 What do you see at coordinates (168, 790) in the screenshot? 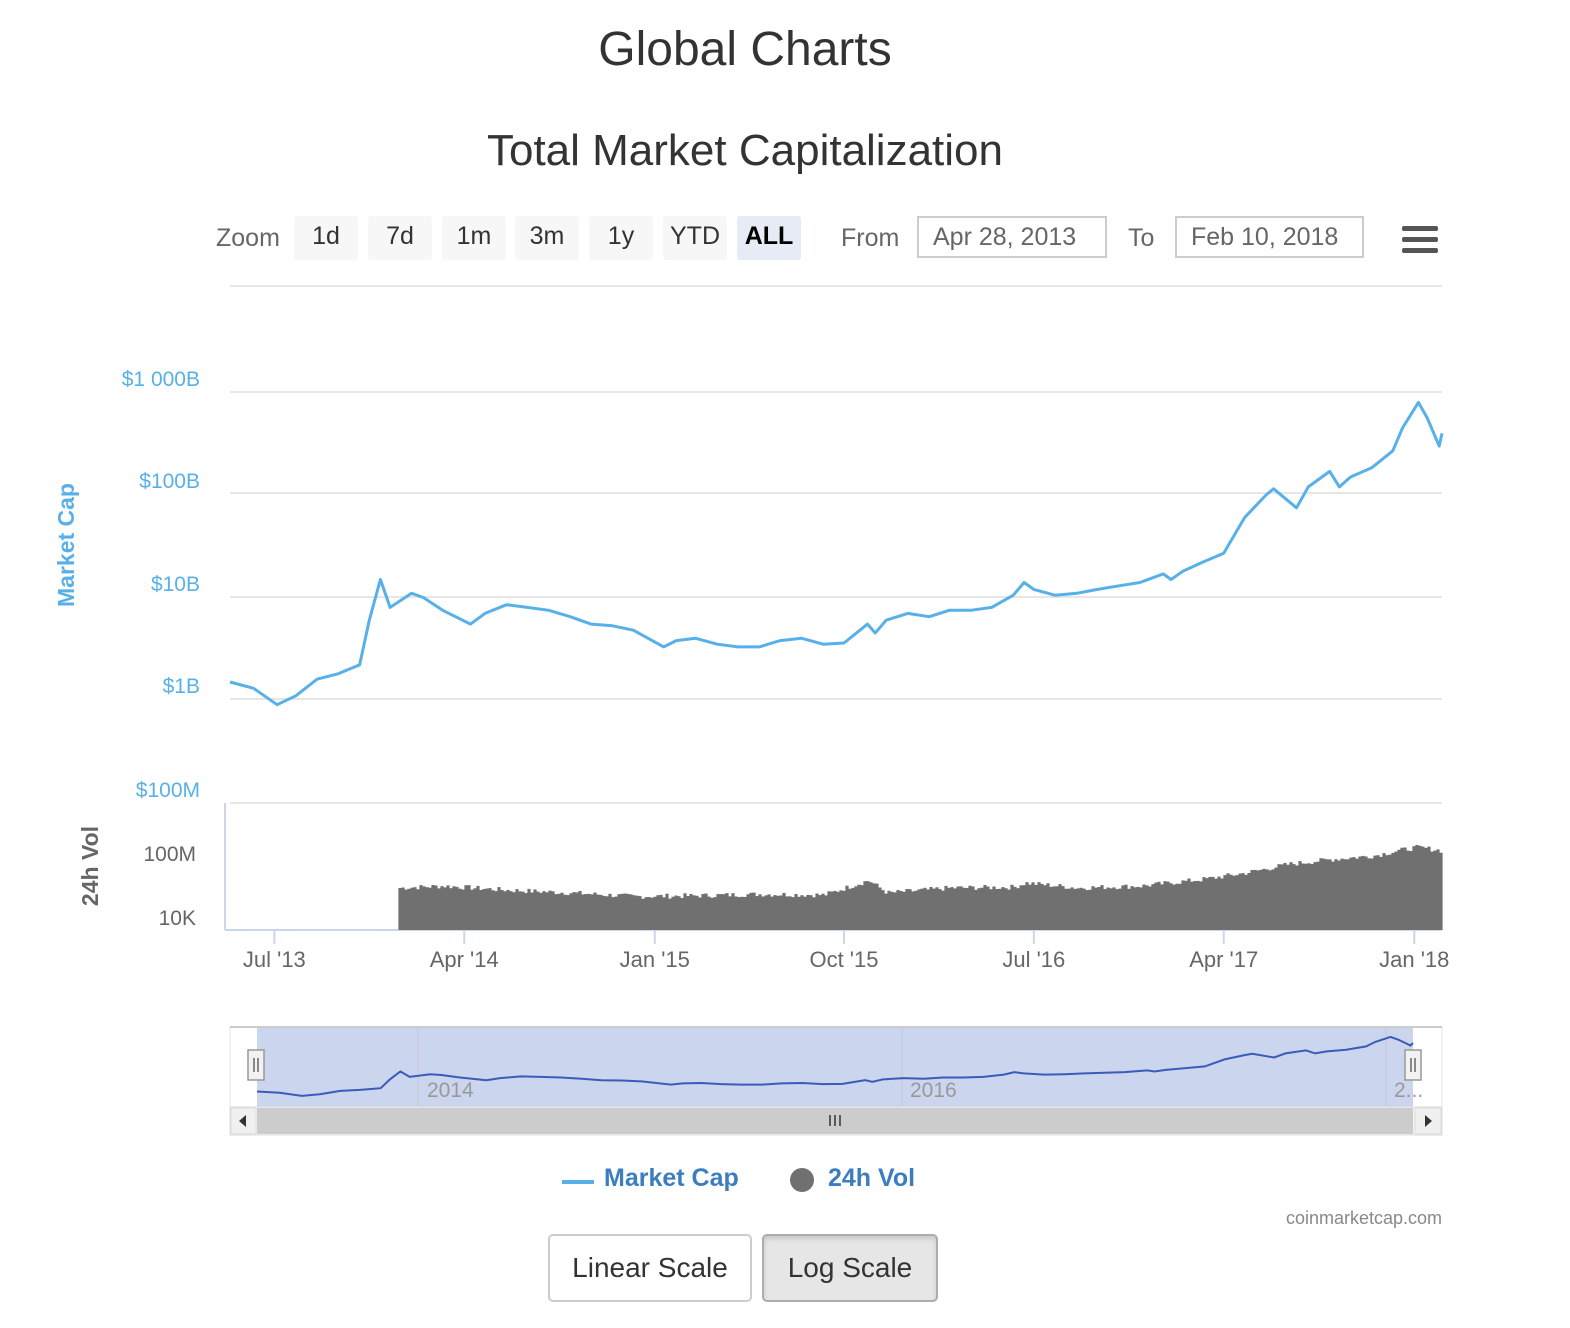
I see `vol-y-tick-top: $100M` at bounding box center [168, 790].